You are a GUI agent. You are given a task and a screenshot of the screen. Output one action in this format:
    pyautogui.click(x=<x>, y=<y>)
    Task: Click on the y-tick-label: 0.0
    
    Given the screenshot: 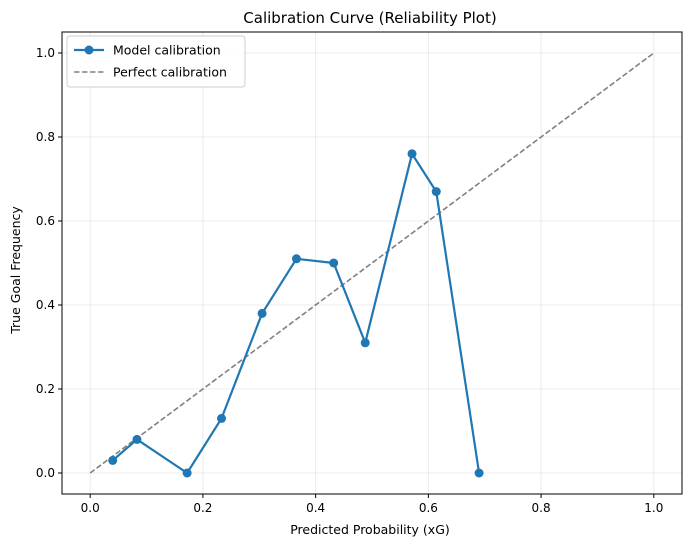 What is the action you would take?
    pyautogui.click(x=45, y=473)
    